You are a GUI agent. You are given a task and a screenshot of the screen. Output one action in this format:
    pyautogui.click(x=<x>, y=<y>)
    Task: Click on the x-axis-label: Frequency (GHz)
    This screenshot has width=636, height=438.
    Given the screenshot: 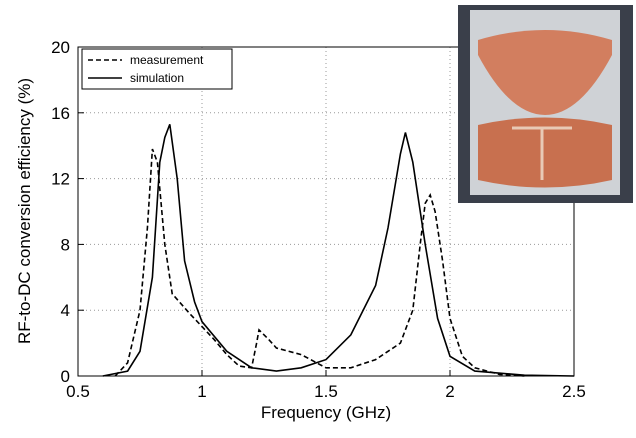 What is the action you would take?
    pyautogui.click(x=326, y=412)
    